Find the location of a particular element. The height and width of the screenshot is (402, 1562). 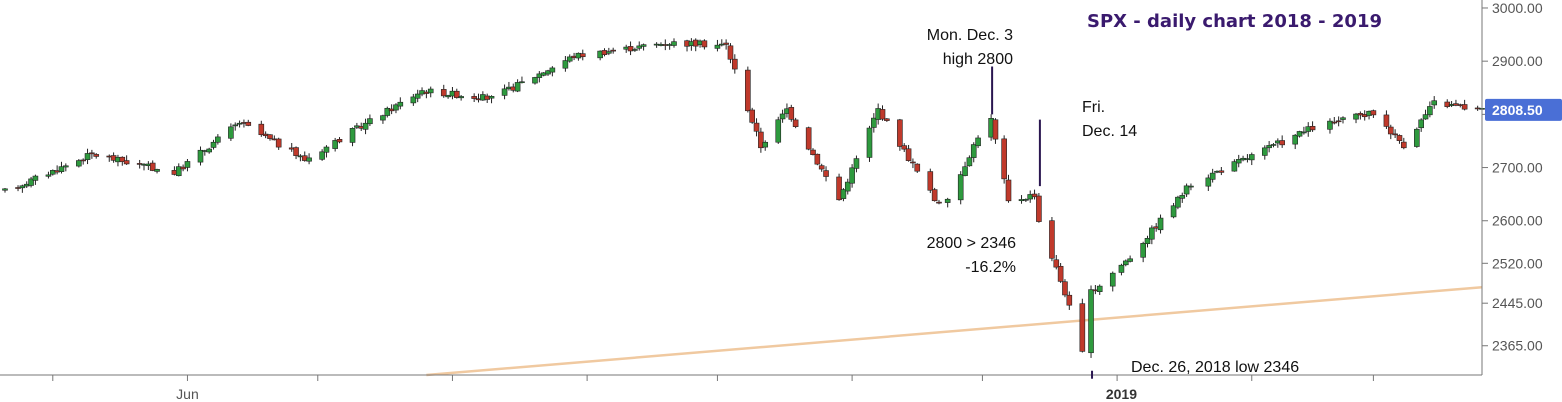

annotation-text: Dec. 26, 2018 low 2346 is located at coordinates (1215, 367).